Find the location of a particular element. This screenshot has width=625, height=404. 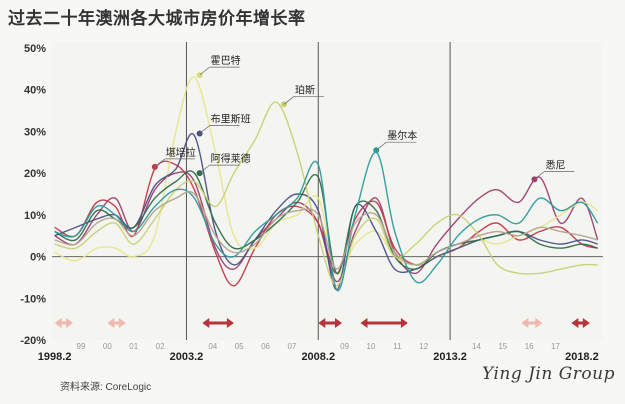

y-tick-label: 0% is located at coordinates (38, 258).